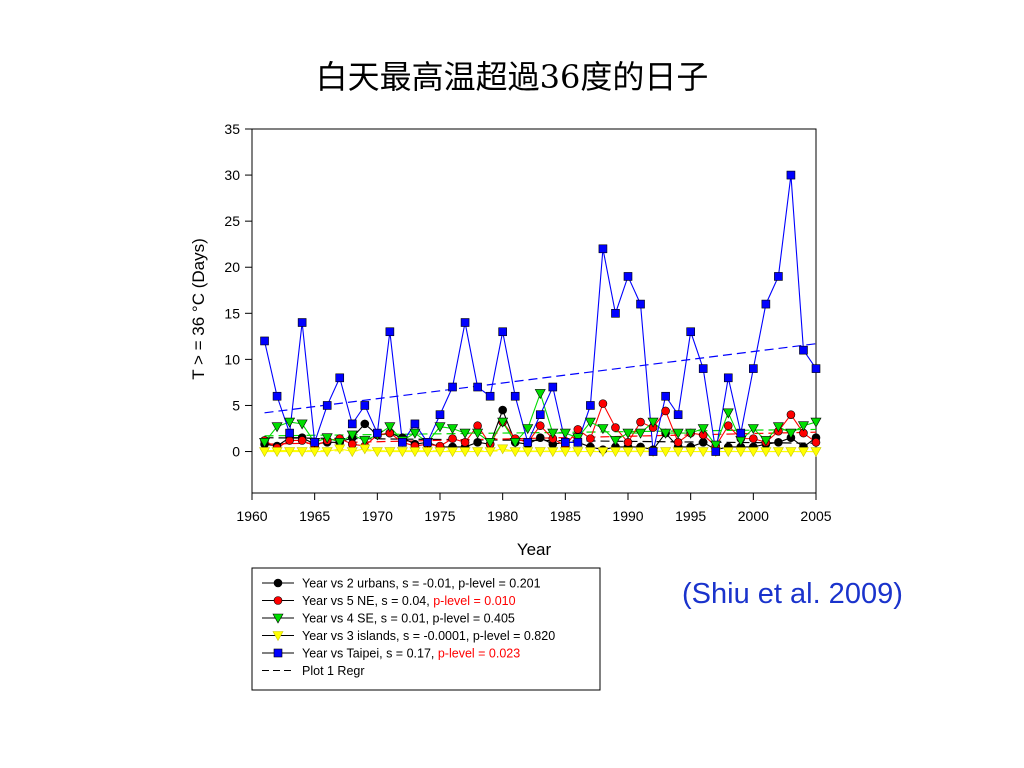  What do you see at coordinates (236, 452) in the screenshot?
I see `y-tick-label: 0` at bounding box center [236, 452].